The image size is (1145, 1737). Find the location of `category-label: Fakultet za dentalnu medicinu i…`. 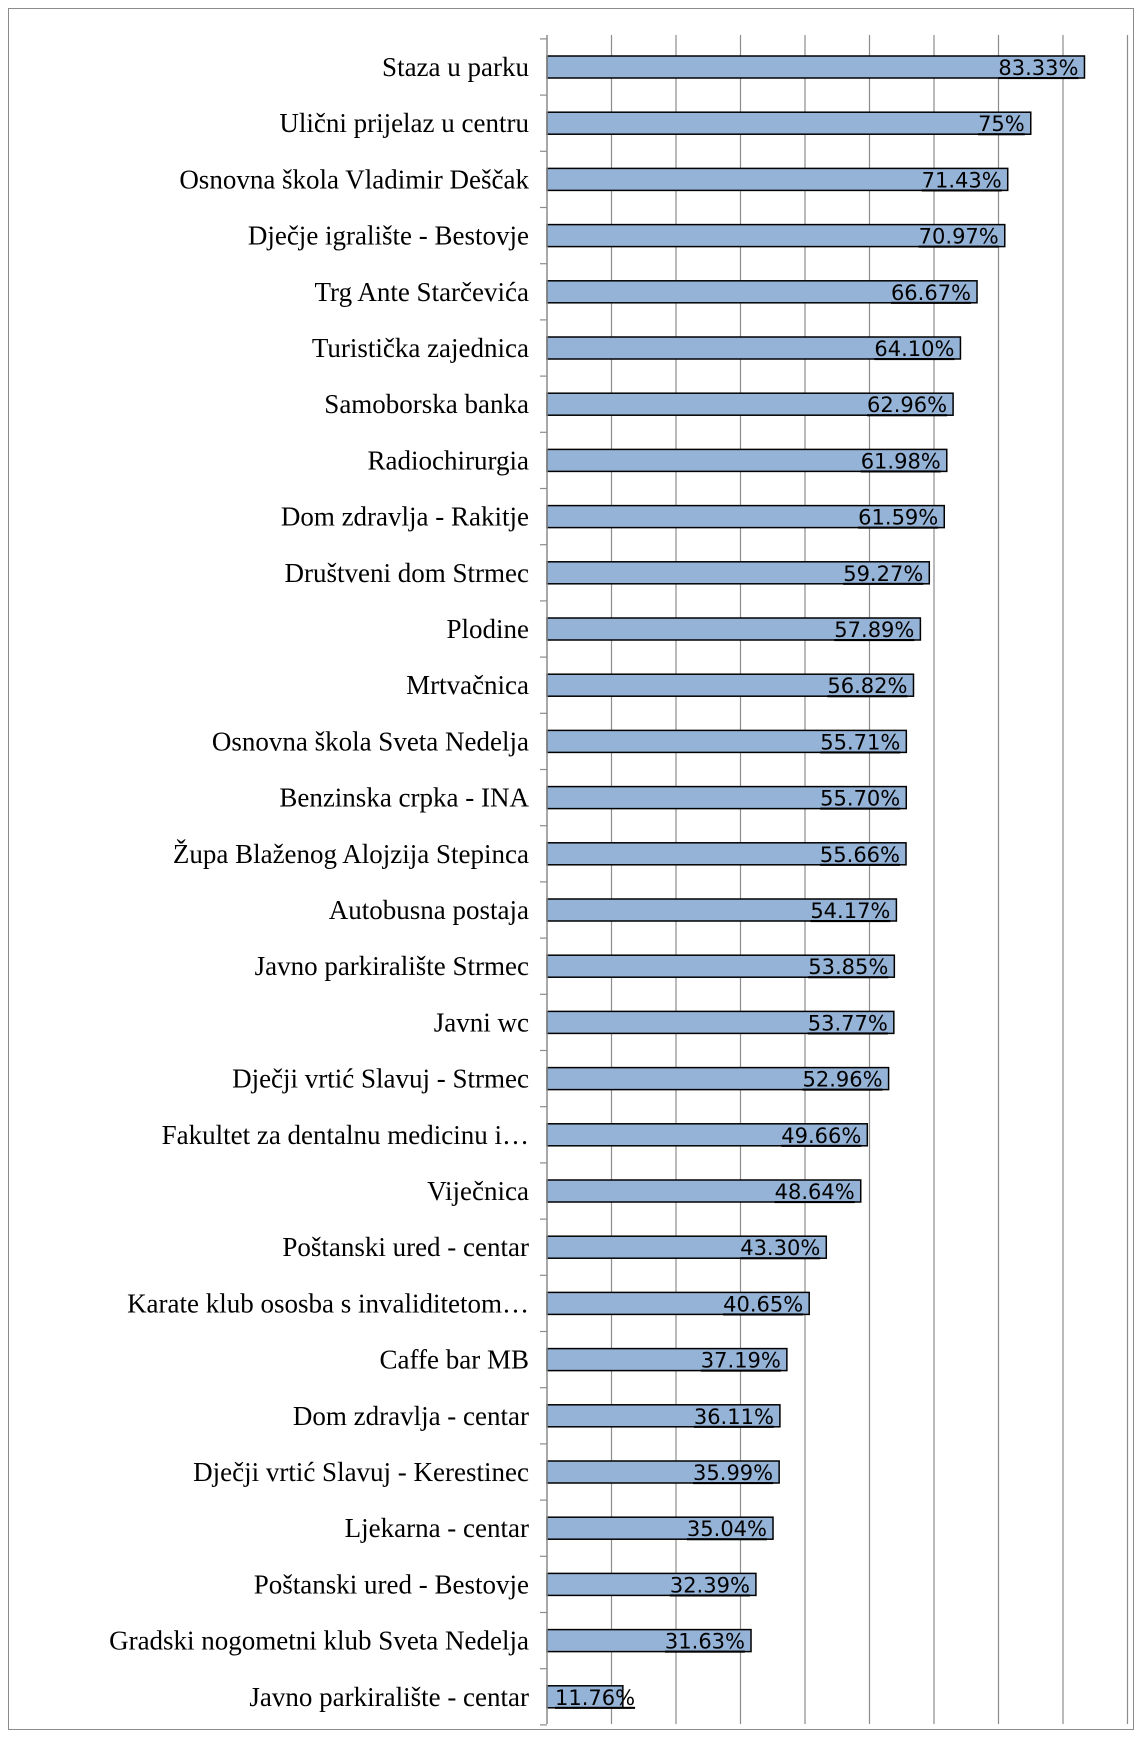

category-label: Fakultet za dentalnu medicinu i… is located at coordinates (345, 1135).